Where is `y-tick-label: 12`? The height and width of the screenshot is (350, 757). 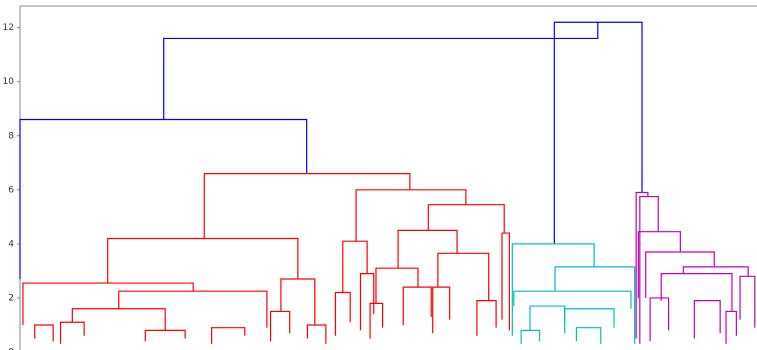
y-tick-label: 12 is located at coordinates (8, 28).